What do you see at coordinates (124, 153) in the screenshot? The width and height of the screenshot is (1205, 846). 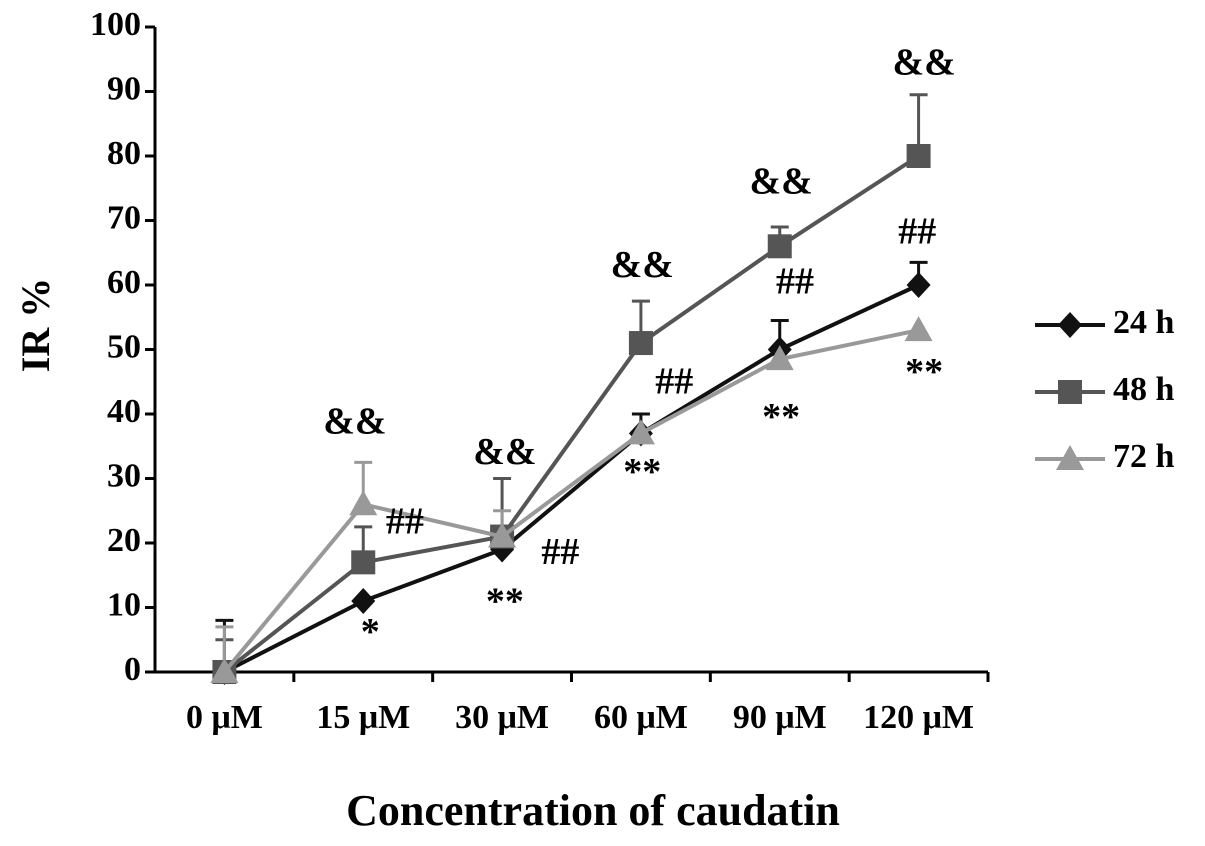 I see `y-tick-label: 80` at bounding box center [124, 153].